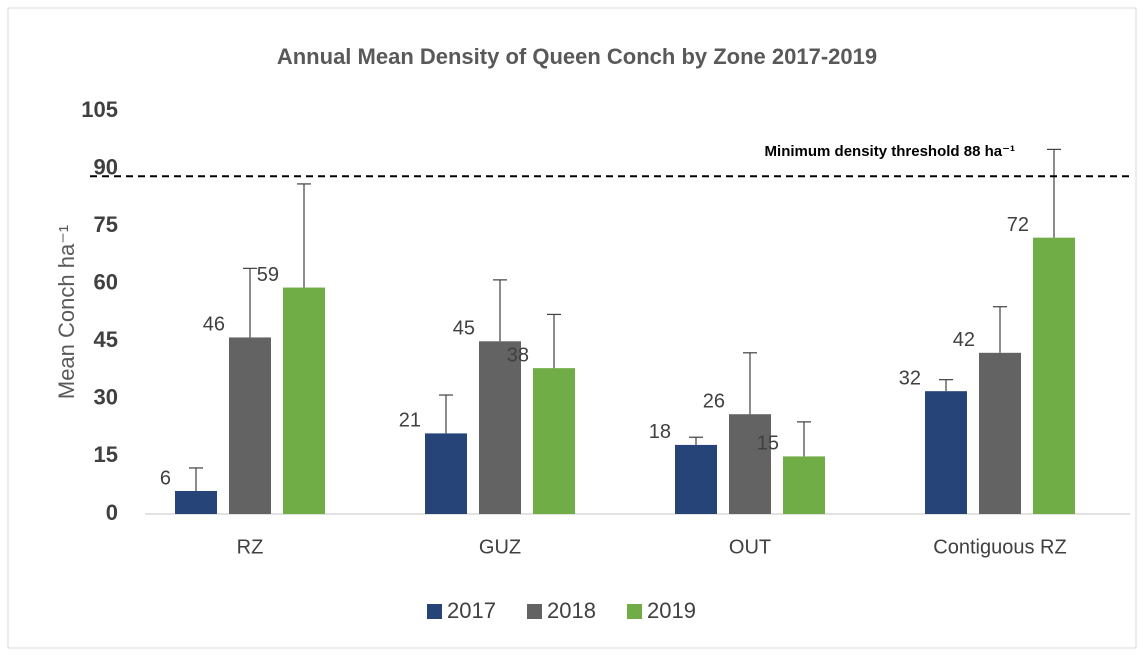 The height and width of the screenshot is (656, 1144). What do you see at coordinates (964, 340) in the screenshot?
I see `value-label: 42` at bounding box center [964, 340].